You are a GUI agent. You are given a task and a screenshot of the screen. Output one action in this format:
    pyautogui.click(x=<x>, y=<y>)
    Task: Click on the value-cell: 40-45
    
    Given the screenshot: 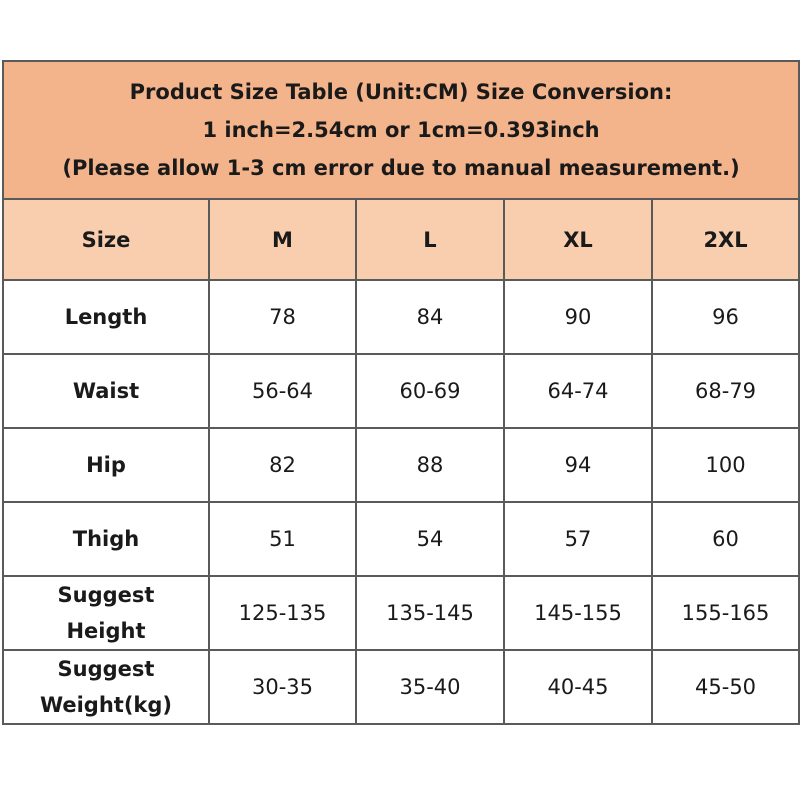 What is the action you would take?
    pyautogui.click(x=578, y=687)
    